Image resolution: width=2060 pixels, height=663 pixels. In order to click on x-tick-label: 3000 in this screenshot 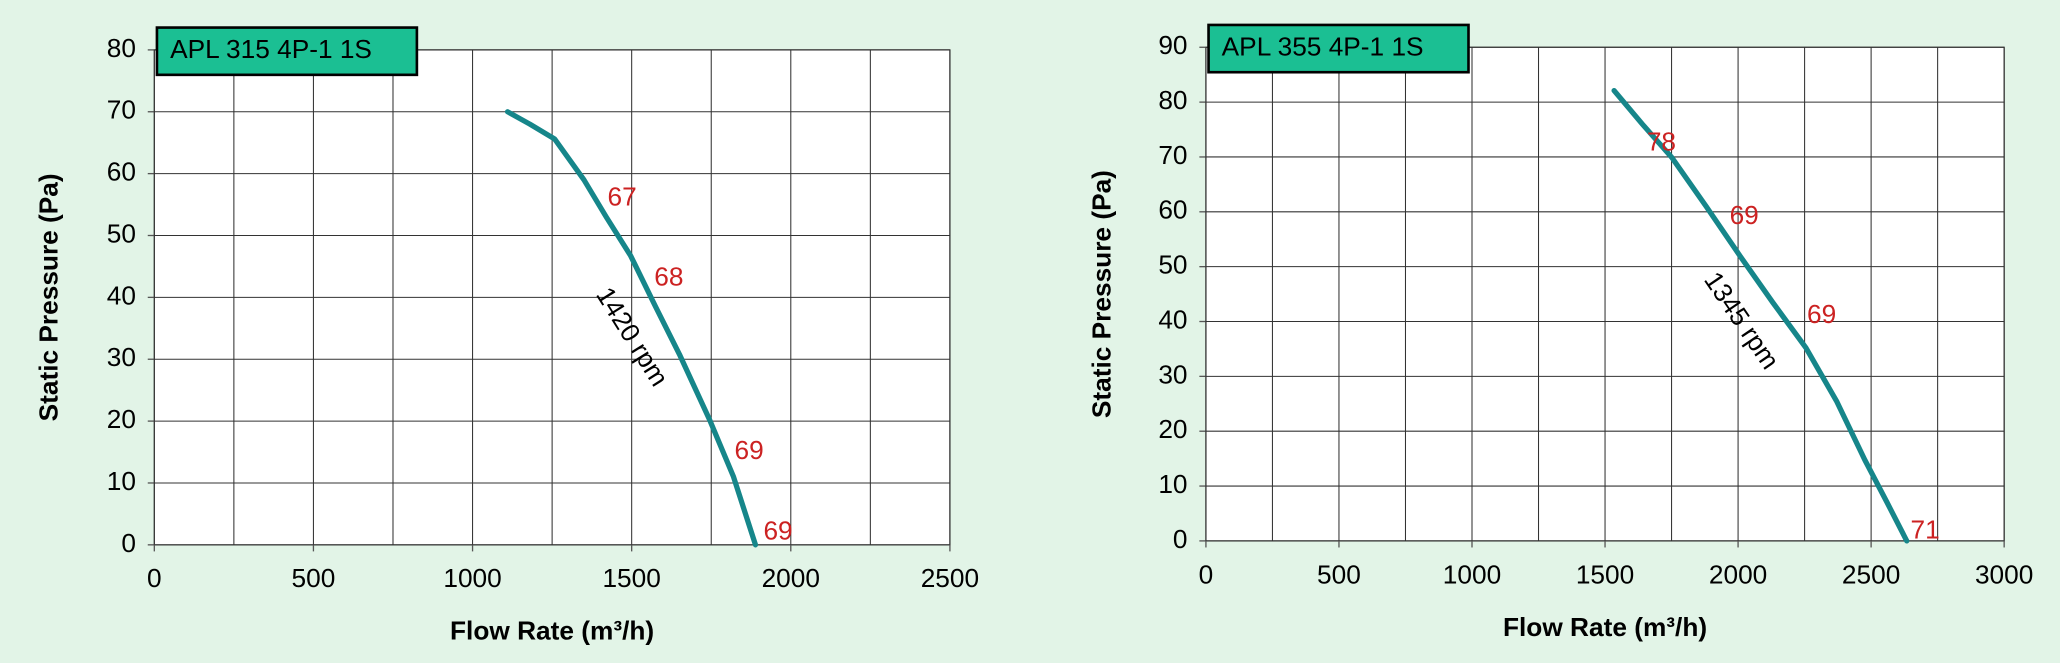, I will do `click(2004, 574)`.